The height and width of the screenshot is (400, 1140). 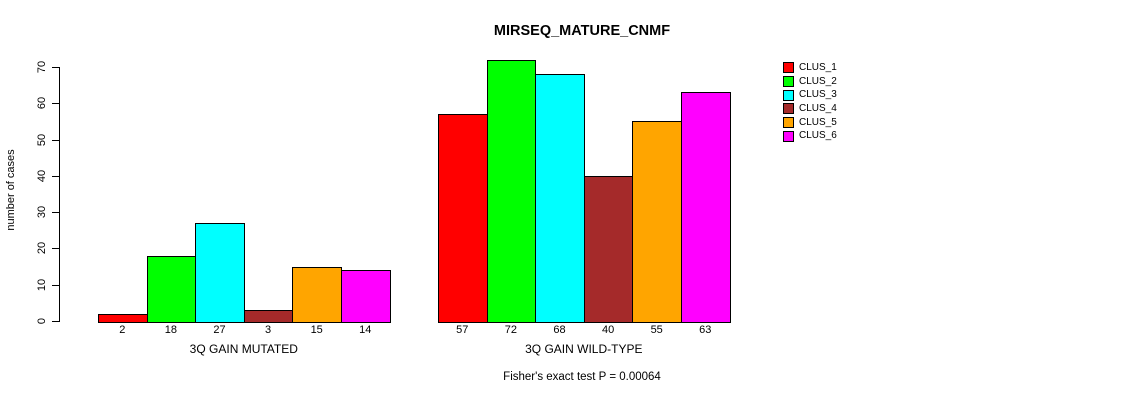 I want to click on bar-clus_2-group2, so click(x=511, y=191).